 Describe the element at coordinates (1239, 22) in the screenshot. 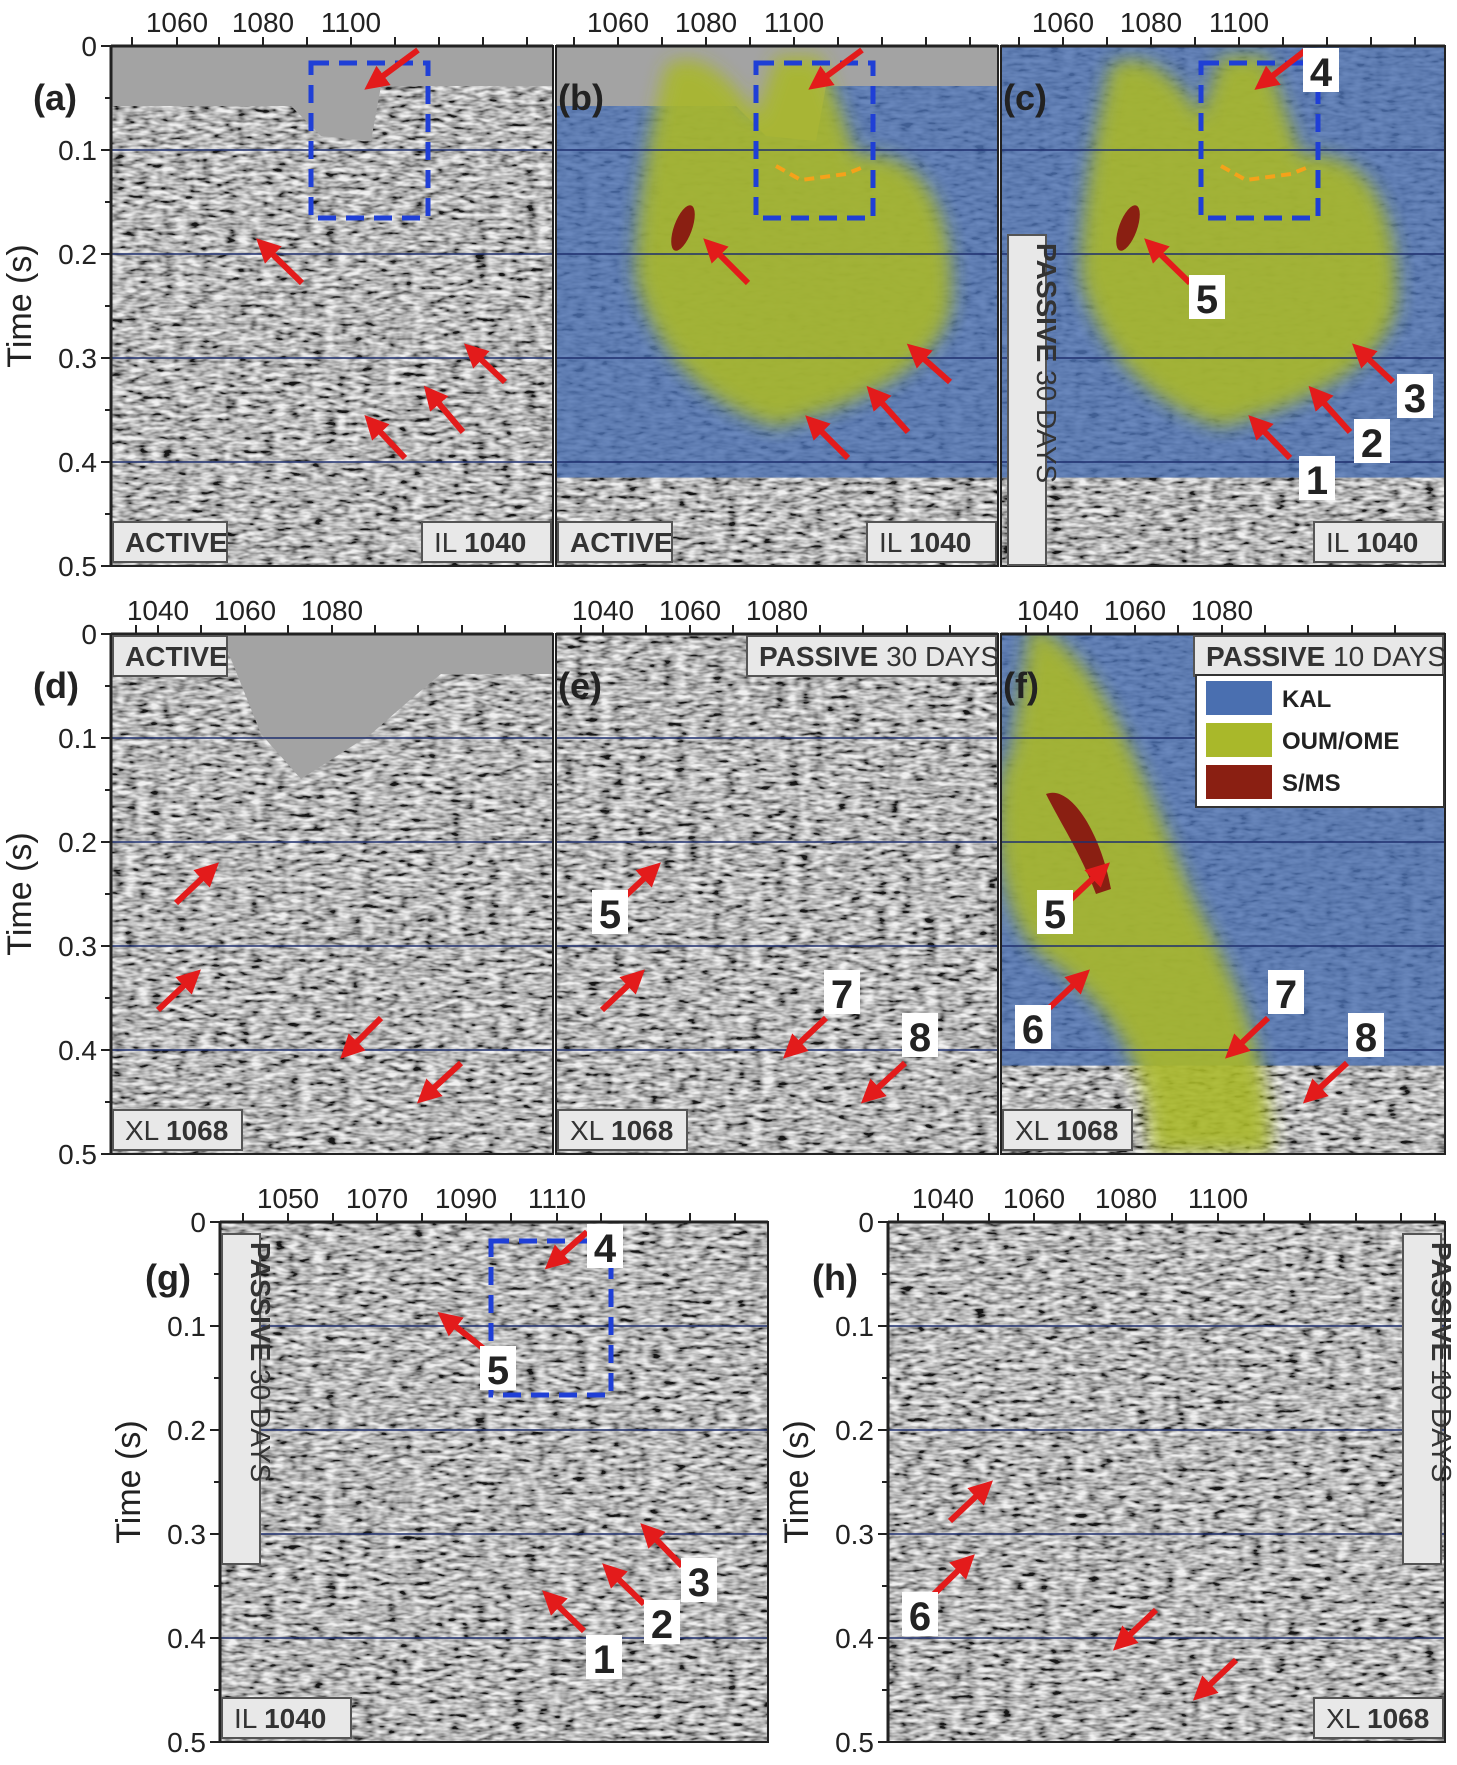

I see `x-tick-label: 1100` at that location.